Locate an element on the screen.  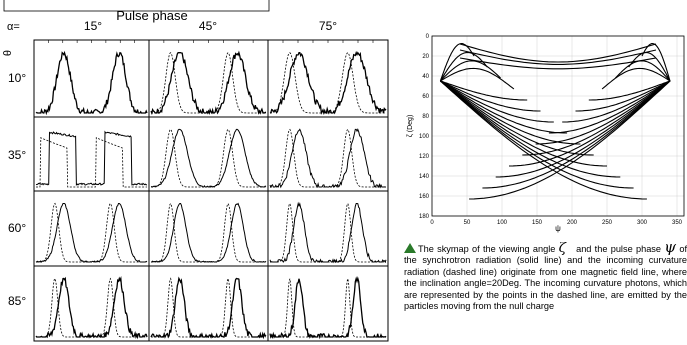
skymap-y-tick-label: 0 is located at coordinates (428, 37).